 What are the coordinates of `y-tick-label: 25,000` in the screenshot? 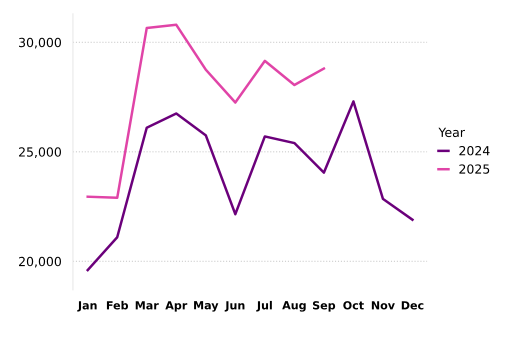 It's located at (40, 152).